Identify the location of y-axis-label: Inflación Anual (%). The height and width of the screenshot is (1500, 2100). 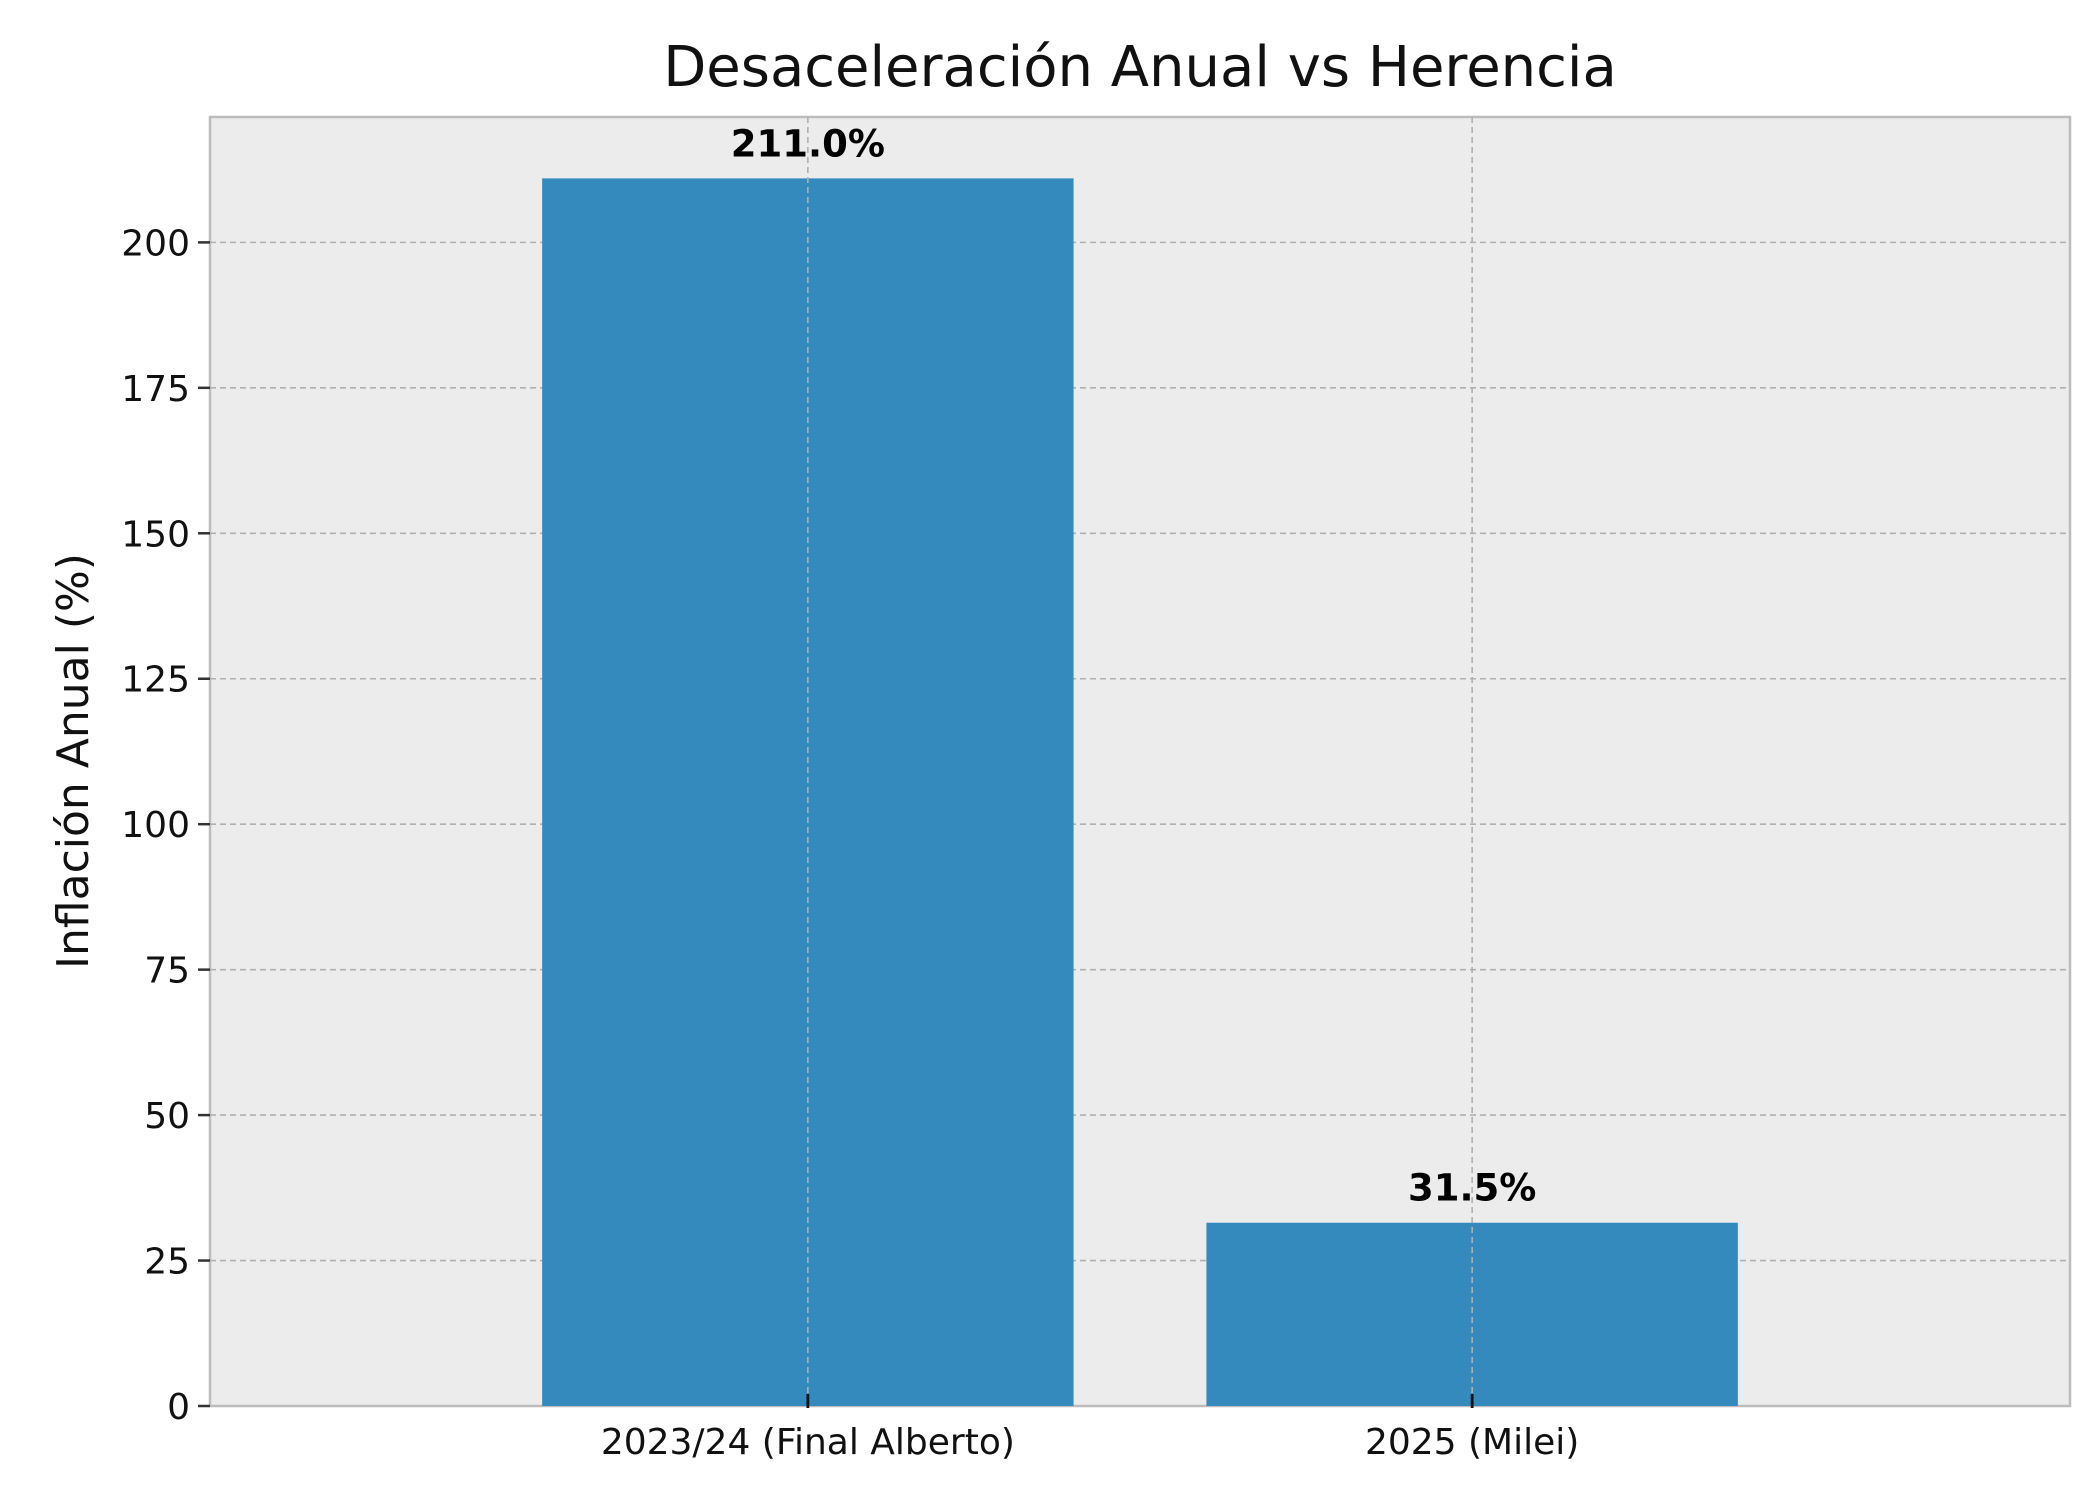
(73, 761).